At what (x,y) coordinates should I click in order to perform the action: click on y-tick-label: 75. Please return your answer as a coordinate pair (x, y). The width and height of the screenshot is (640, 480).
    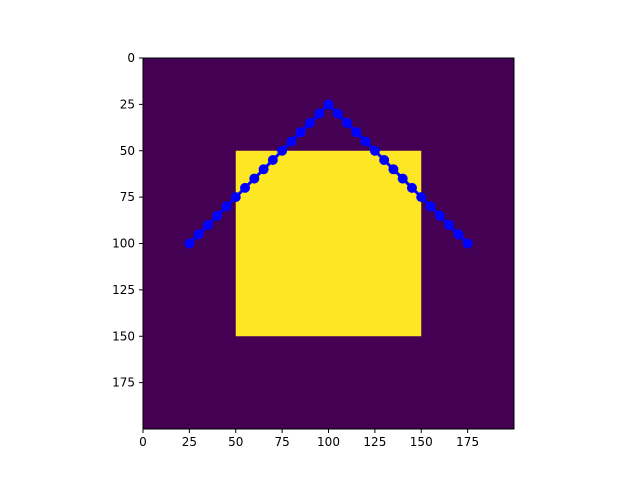
    Looking at the image, I should click on (127, 197).